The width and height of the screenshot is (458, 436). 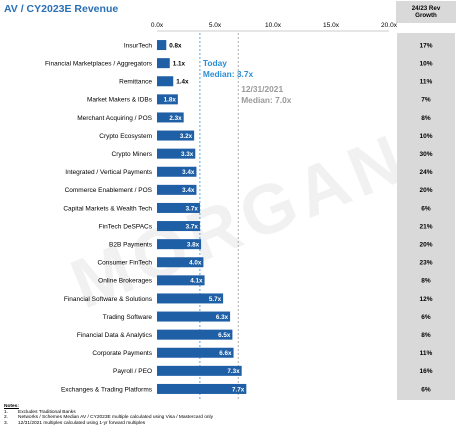 What do you see at coordinates (425, 371) in the screenshot?
I see `growth-value: 16%` at bounding box center [425, 371].